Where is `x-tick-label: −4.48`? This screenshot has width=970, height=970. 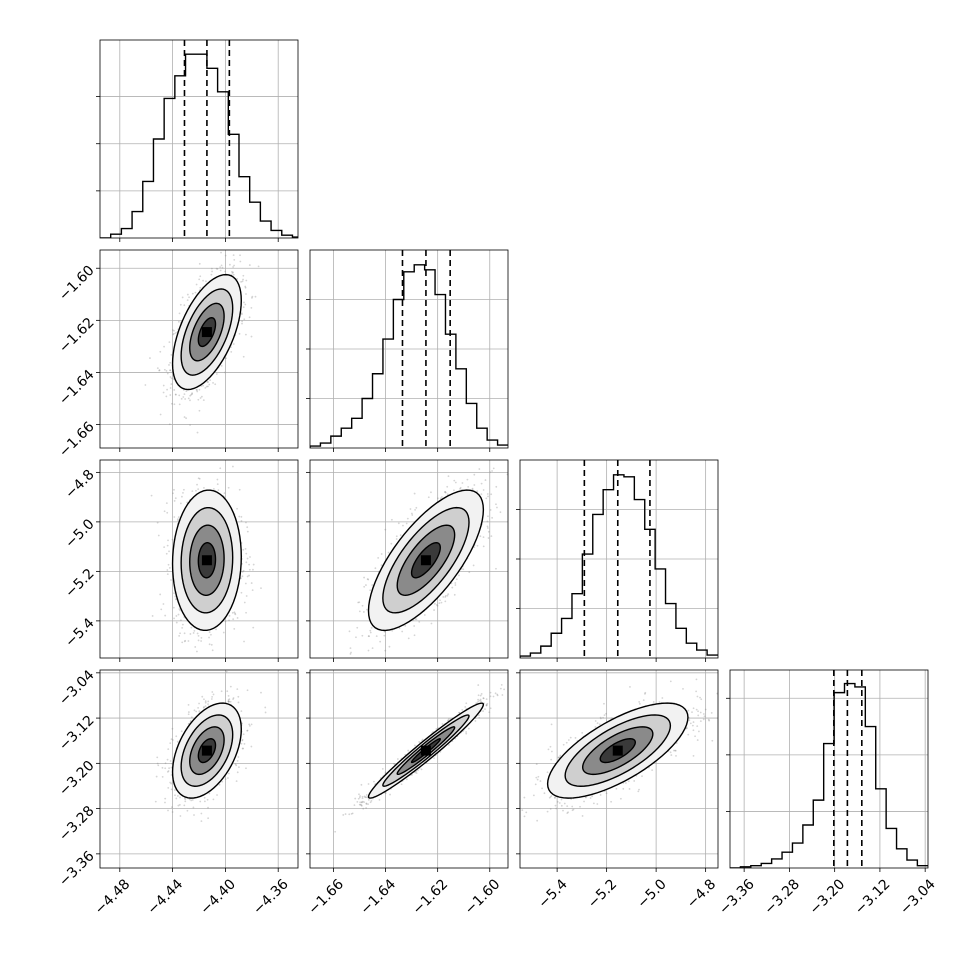 x-tick-label: −4.48 is located at coordinates (113, 897).